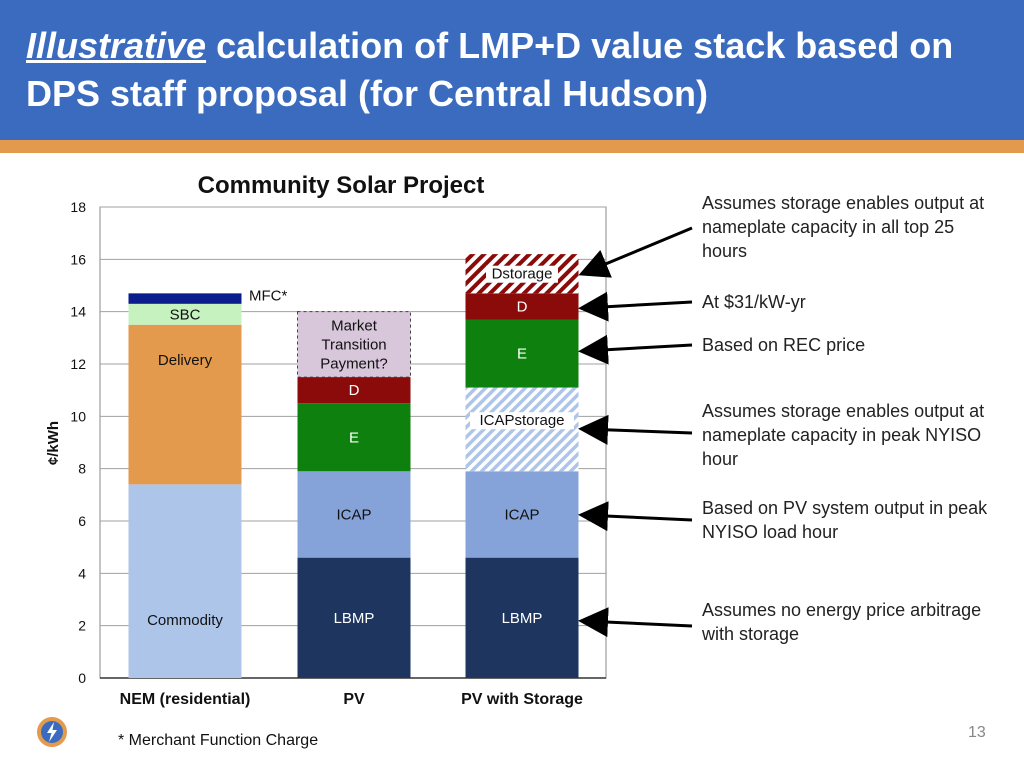  I want to click on bar-segment-market-transition-payment, so click(354, 344).